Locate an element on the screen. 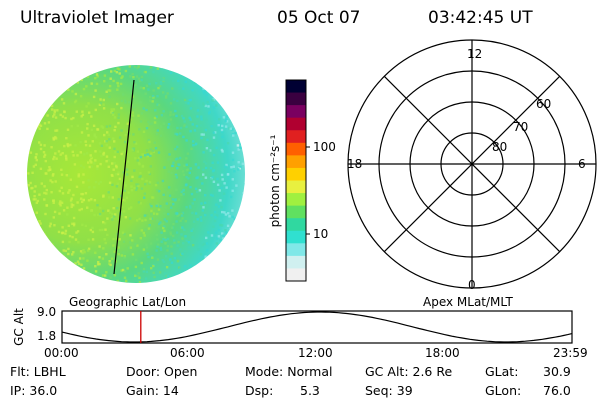 This screenshot has height=400, width=600. lat-70-label: 70 is located at coordinates (521, 127).